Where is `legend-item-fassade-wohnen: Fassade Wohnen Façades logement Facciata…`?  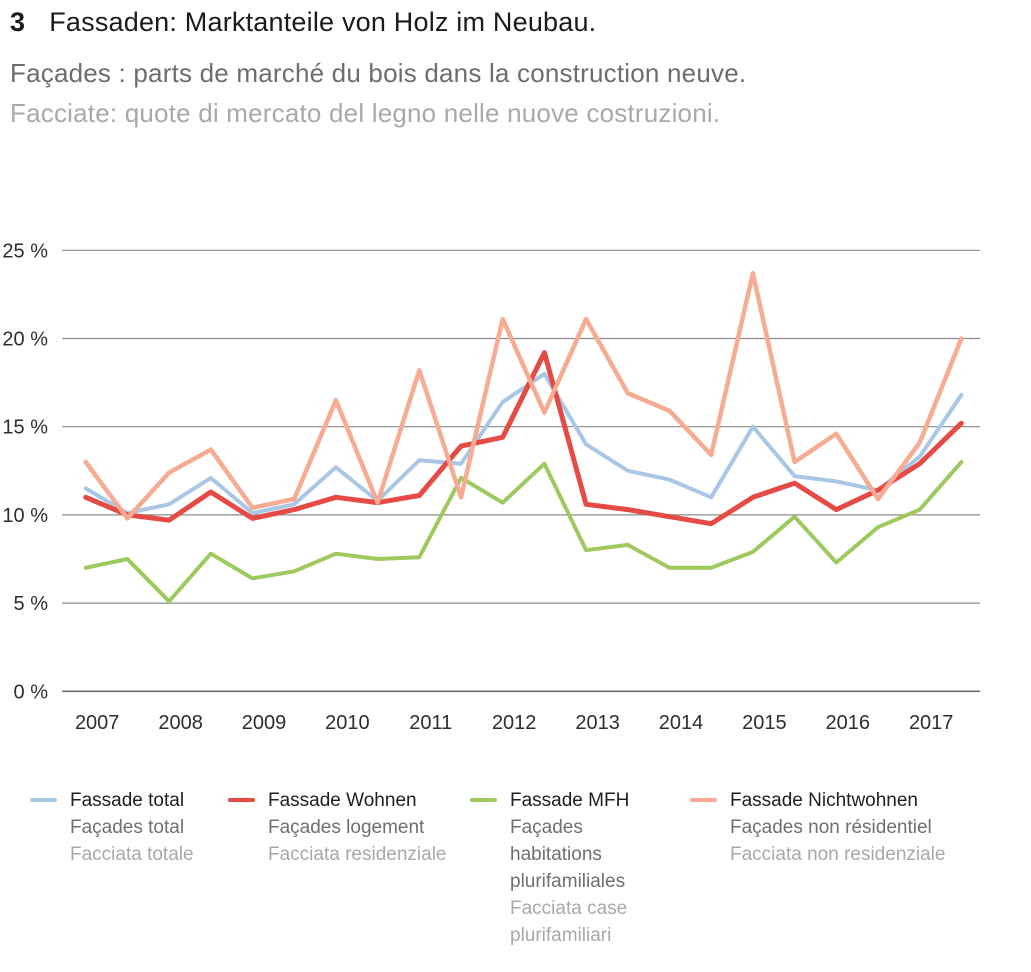 legend-item-fassade-wohnen: Fassade Wohnen Façades logement Facciata… is located at coordinates (351, 827).